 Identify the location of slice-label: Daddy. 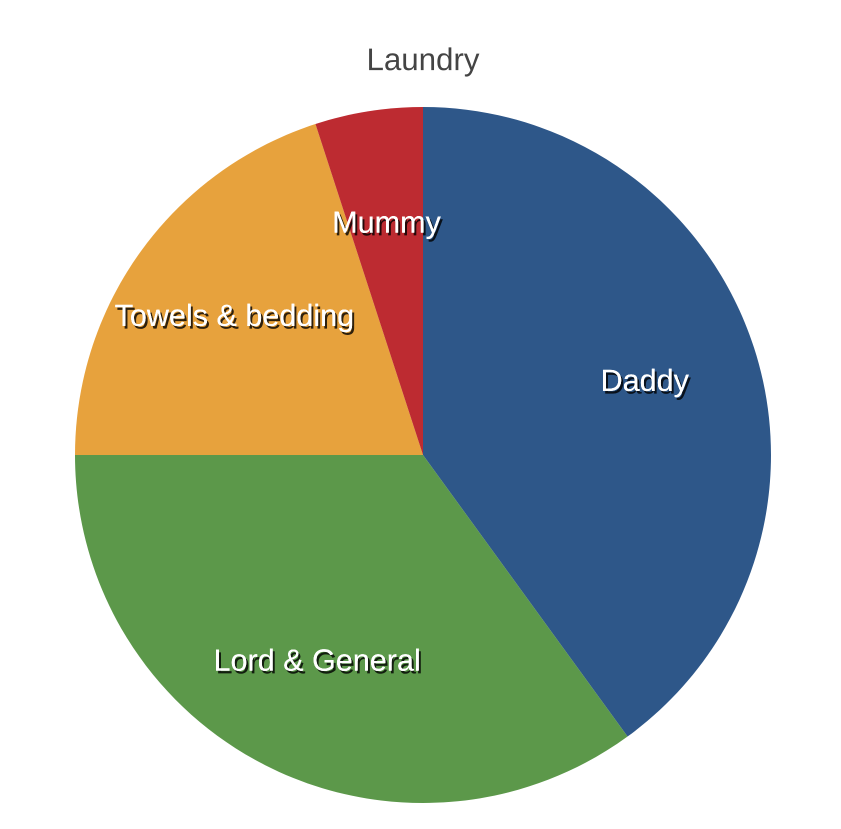
(647, 384).